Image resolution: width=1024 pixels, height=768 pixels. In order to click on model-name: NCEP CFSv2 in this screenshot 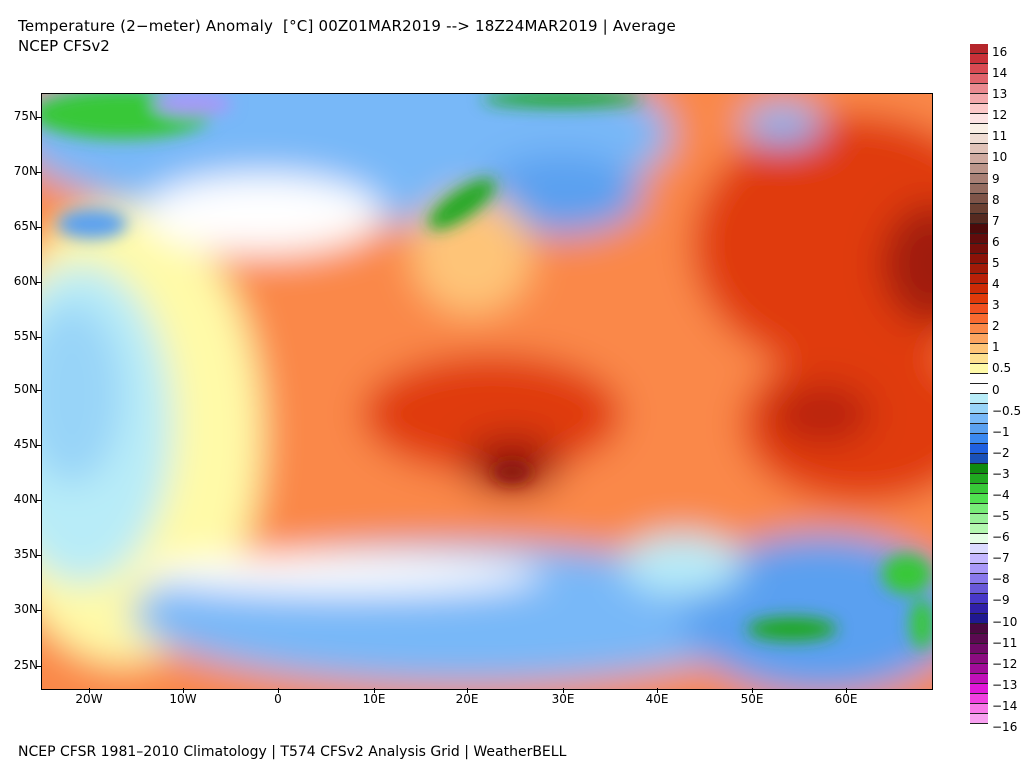, I will do `click(64, 46)`.